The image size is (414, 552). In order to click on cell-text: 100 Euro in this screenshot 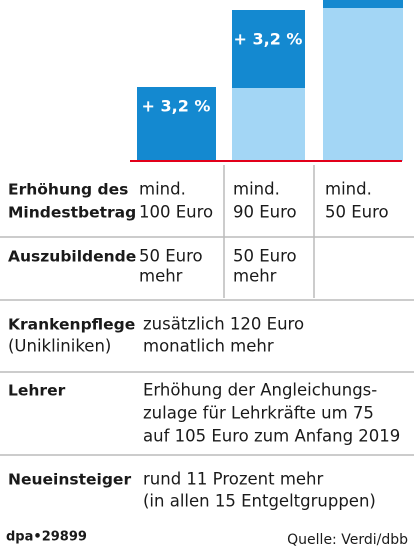, I will do `click(176, 212)`.